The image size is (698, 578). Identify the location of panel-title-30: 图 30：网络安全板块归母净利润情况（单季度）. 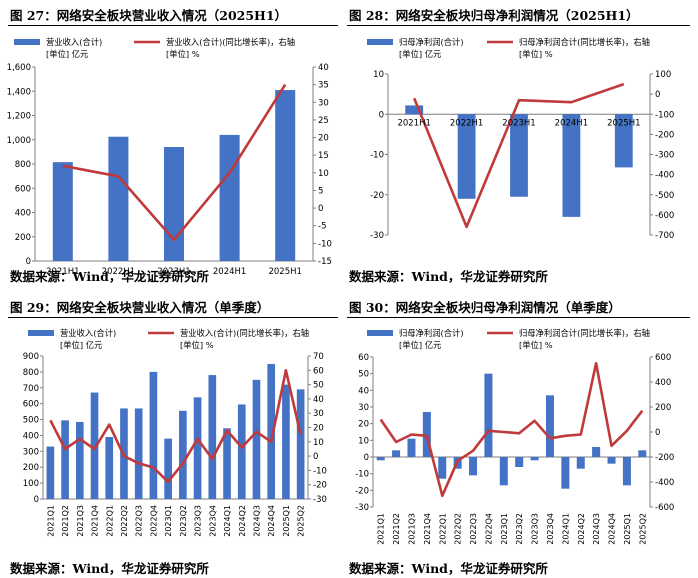
(485, 307).